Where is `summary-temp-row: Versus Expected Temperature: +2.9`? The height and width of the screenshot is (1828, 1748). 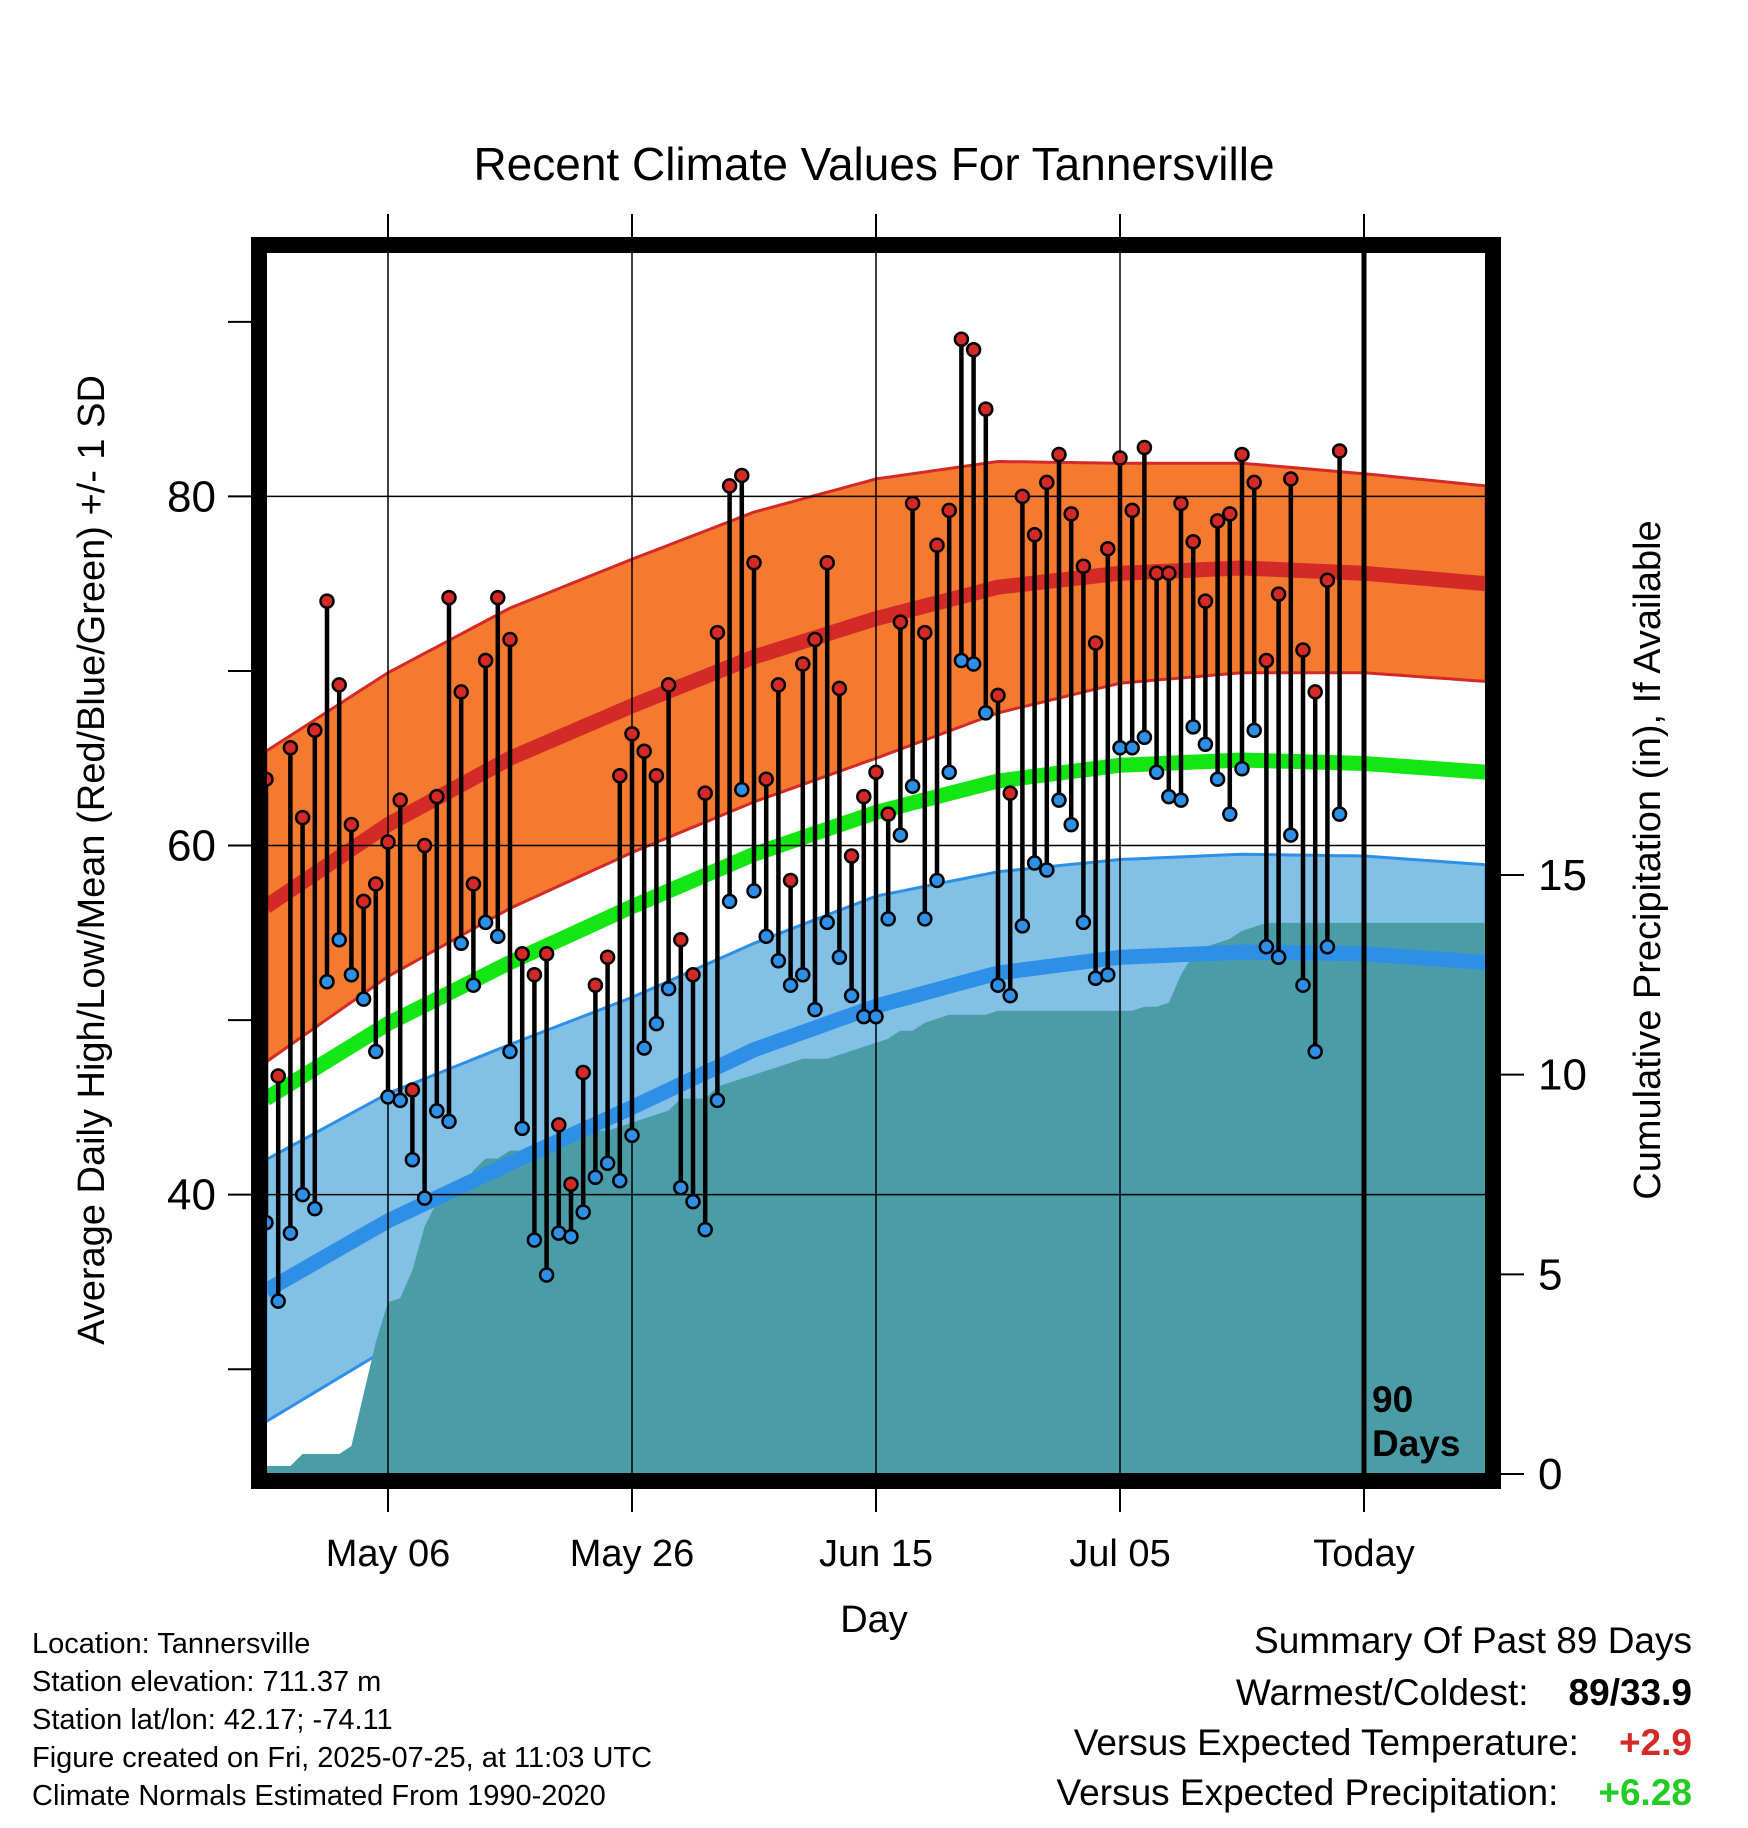 summary-temp-row: Versus Expected Temperature: +2.9 is located at coordinates (1383, 1743).